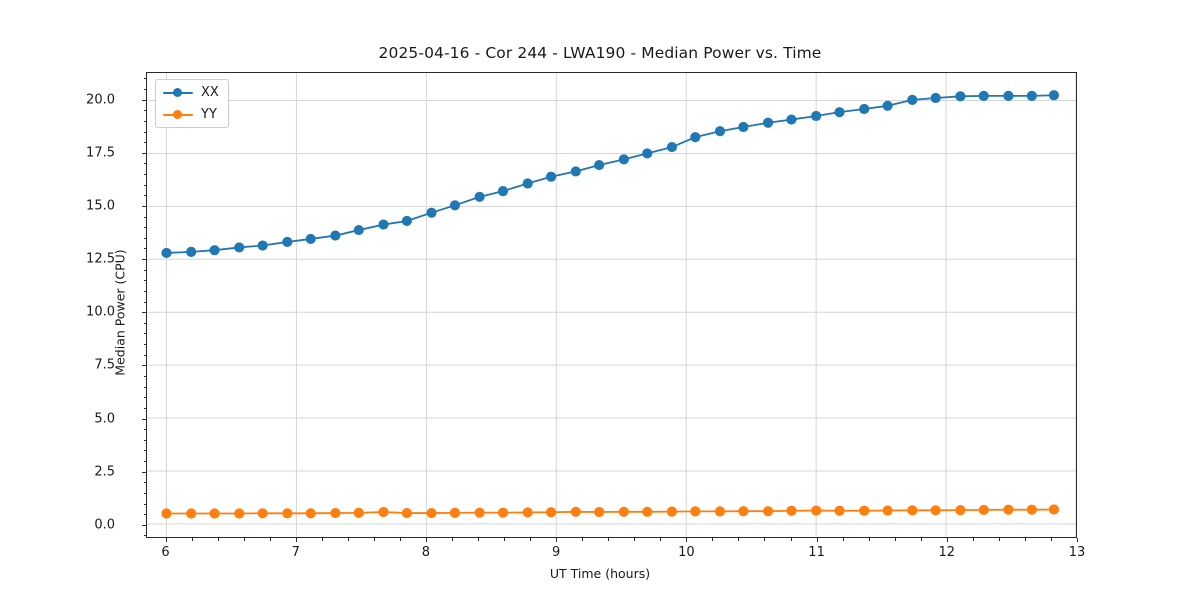  Describe the element at coordinates (600, 573) in the screenshot. I see `x-axis-label: UT Time (hours)` at that location.